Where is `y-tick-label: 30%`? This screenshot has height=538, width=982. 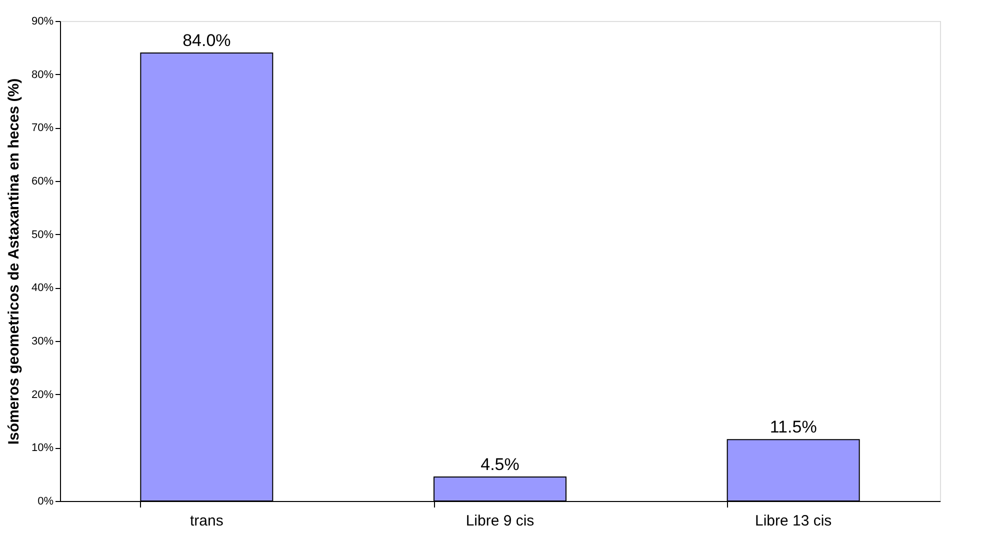 y-tick-label: 30% is located at coordinates (42, 342).